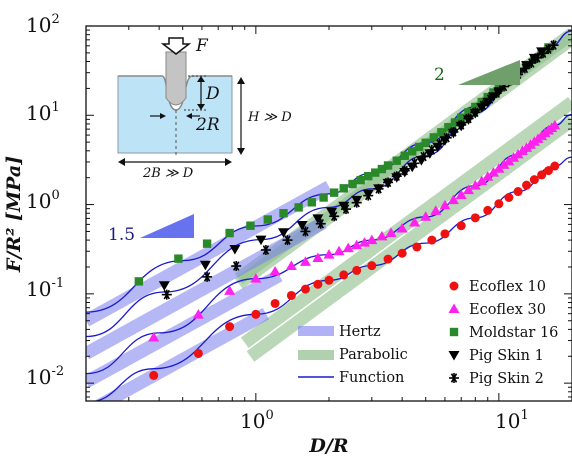 Image resolution: width=572 pixels, height=459 pixels. I want to click on indentation-schematic: F D 2R H ≫ D 2B ≫ D, so click(204, 108).